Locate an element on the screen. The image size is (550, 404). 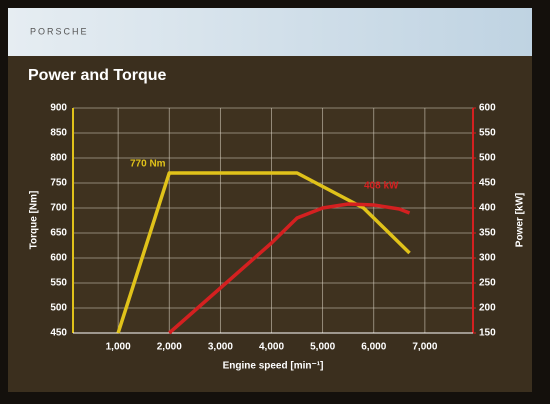
annotation: 770 Nm is located at coordinates (148, 164).